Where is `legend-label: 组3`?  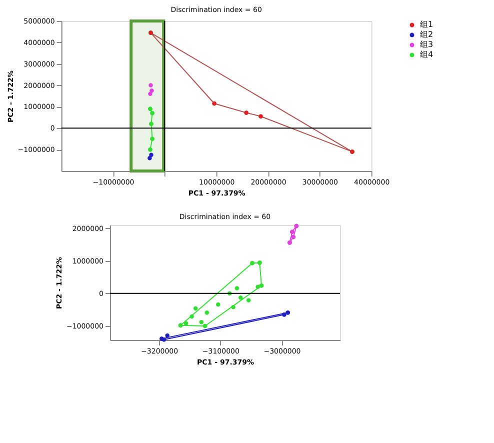
legend-label: 组3 is located at coordinates (427, 44).